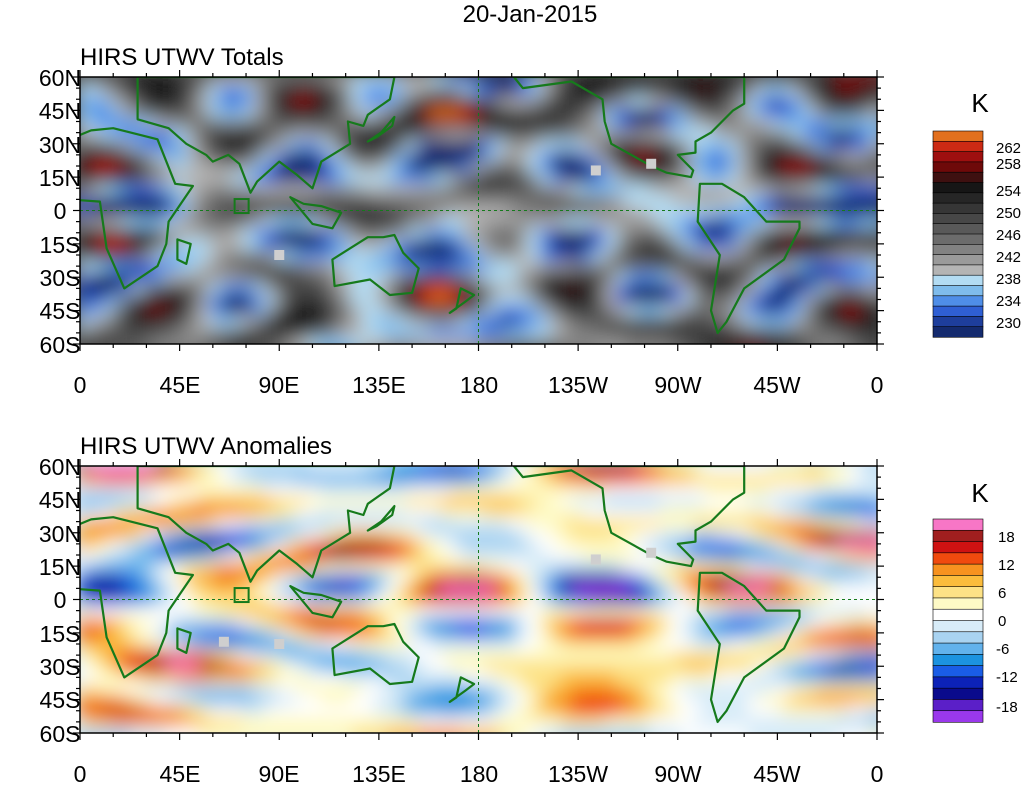 This screenshot has width=1027, height=785. Describe the element at coordinates (1006, 565) in the screenshot. I see `legend-label: 12` at that location.